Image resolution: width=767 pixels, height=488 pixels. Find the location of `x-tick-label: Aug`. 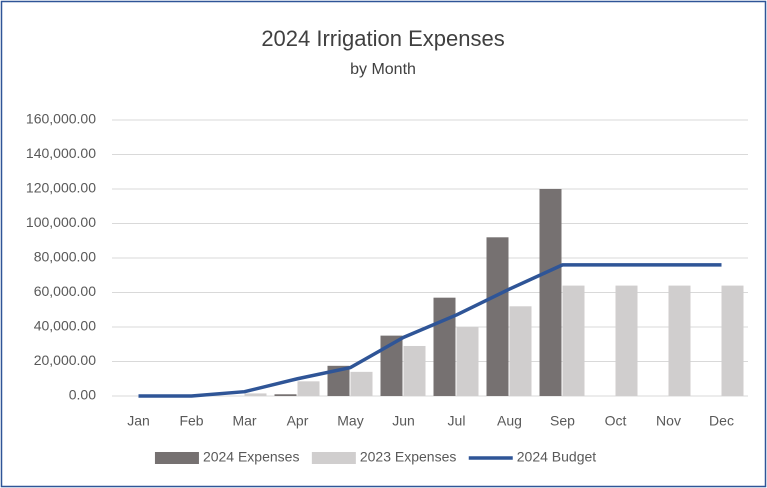

x-tick-label: Aug is located at coordinates (509, 421).